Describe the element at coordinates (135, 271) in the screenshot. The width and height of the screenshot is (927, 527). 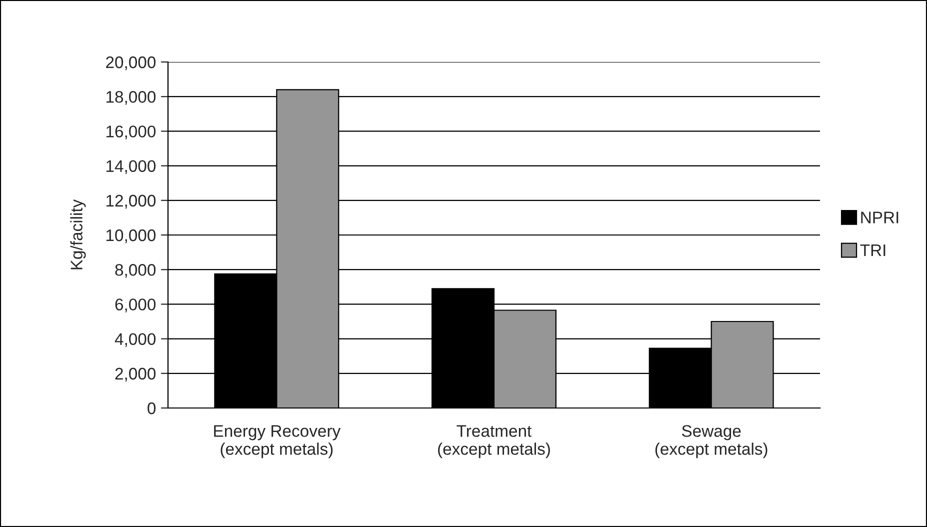
I see `y-tick-label: 8,000` at that location.